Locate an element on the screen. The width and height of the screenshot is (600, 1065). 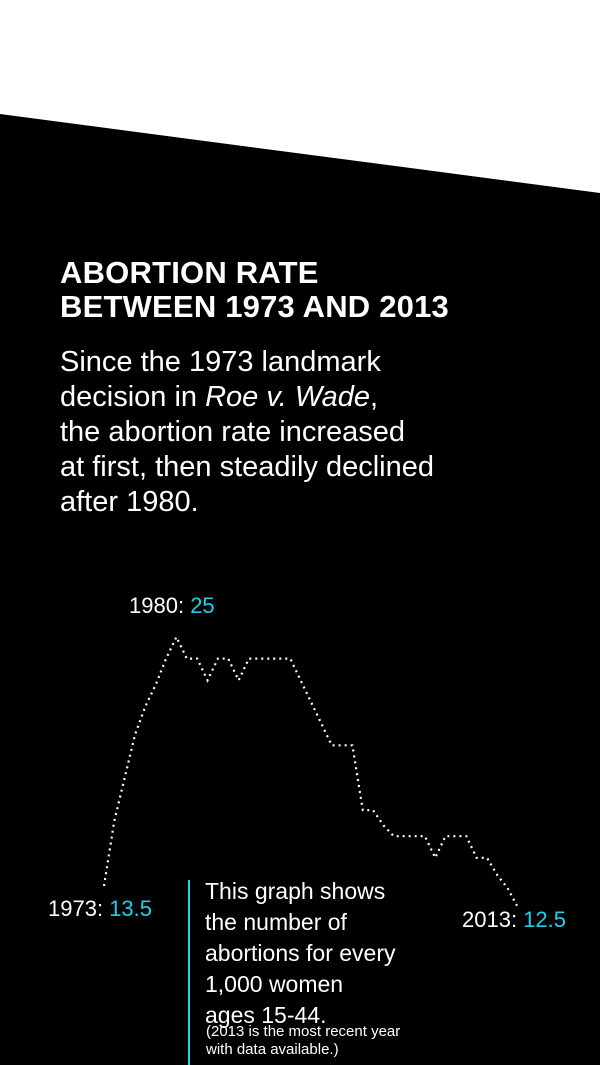
label-2013-value: 12.5 is located at coordinates (545, 919).